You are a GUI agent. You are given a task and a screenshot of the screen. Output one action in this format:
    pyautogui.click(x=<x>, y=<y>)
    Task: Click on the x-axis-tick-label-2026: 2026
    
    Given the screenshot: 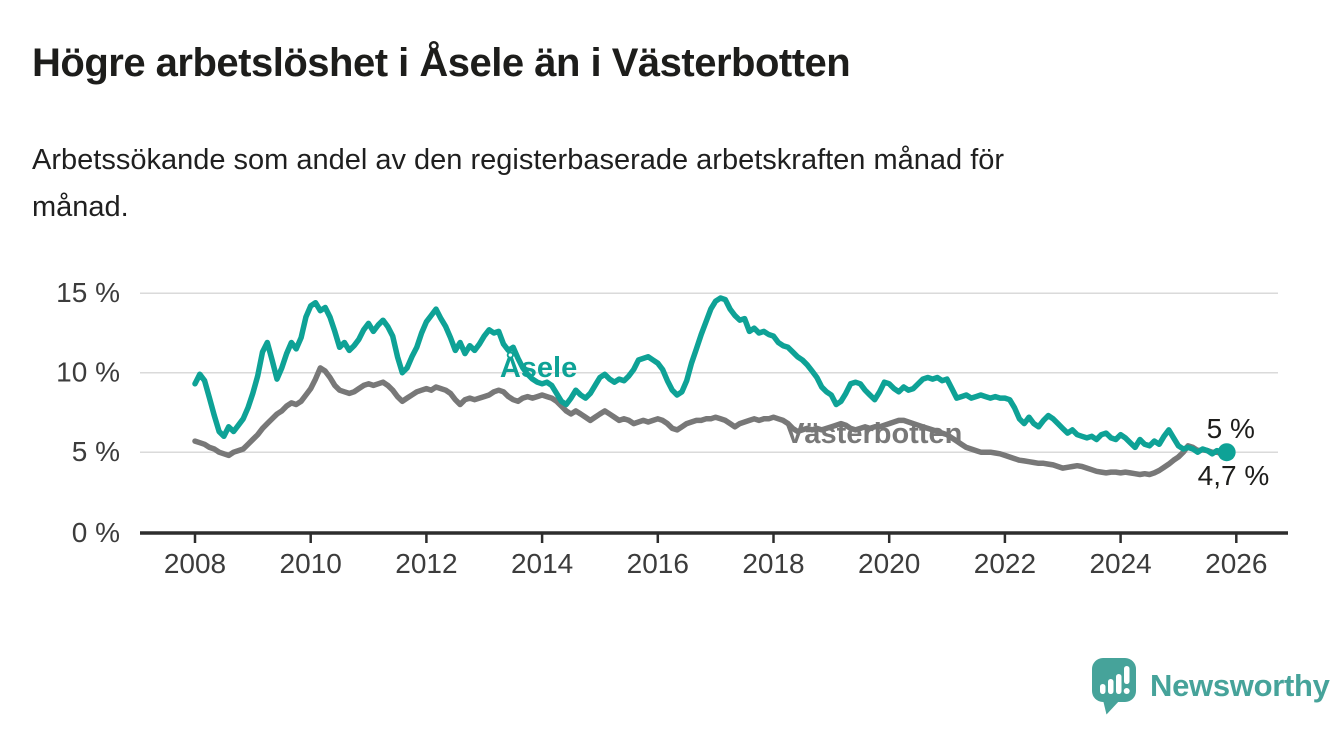 What is the action you would take?
    pyautogui.click(x=1236, y=563)
    